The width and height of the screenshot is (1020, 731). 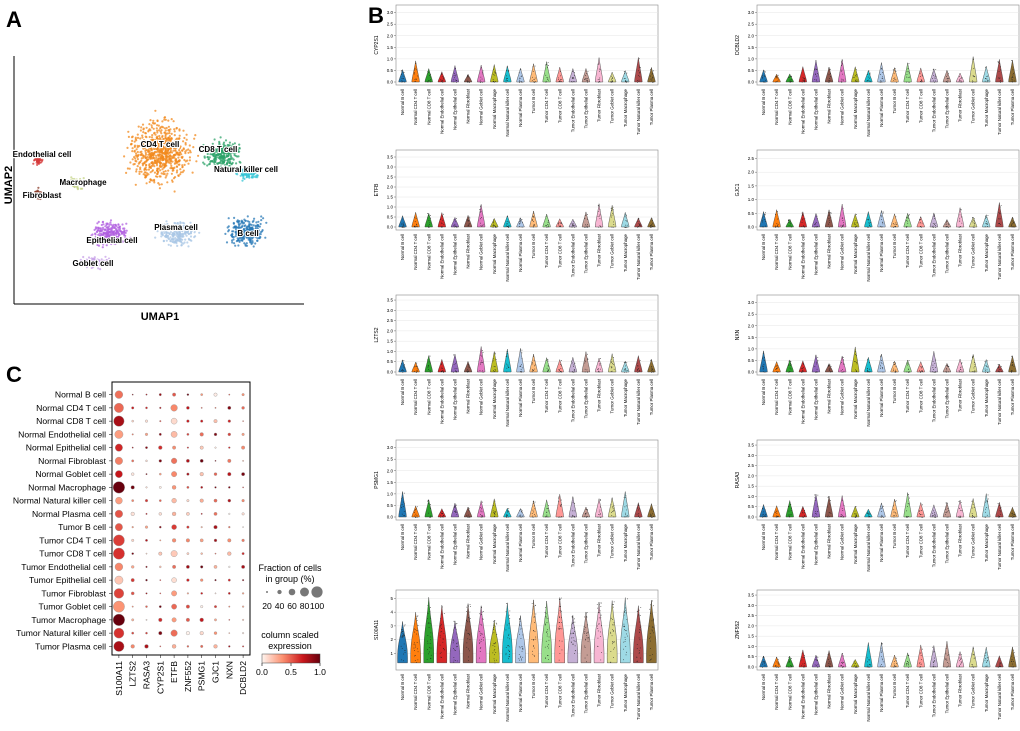 I want to click on violin-group-label: Normal B cell, so click(x=763, y=102).